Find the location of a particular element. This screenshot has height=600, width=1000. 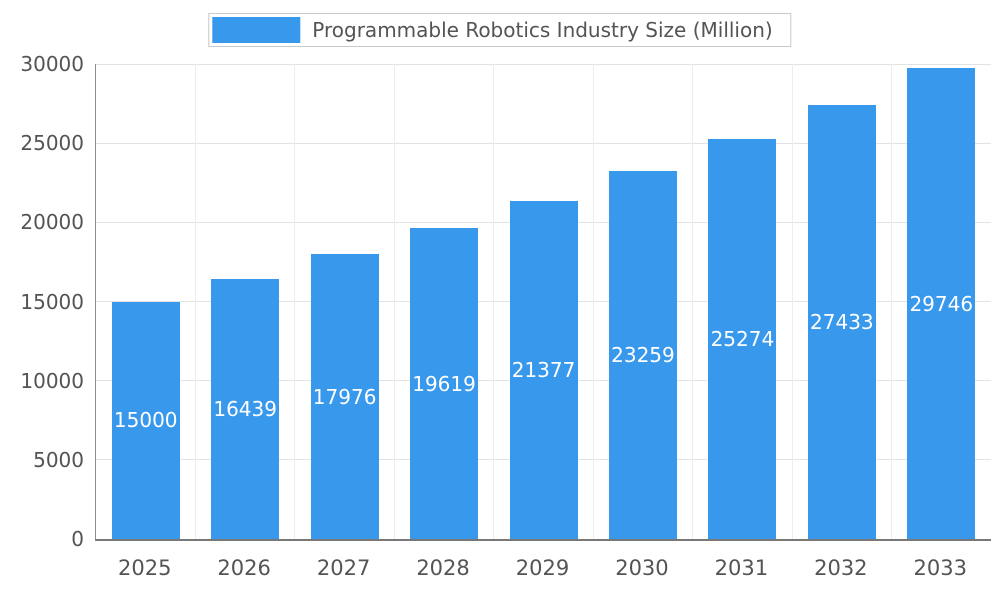

bar-2033: 29746 is located at coordinates (941, 303).